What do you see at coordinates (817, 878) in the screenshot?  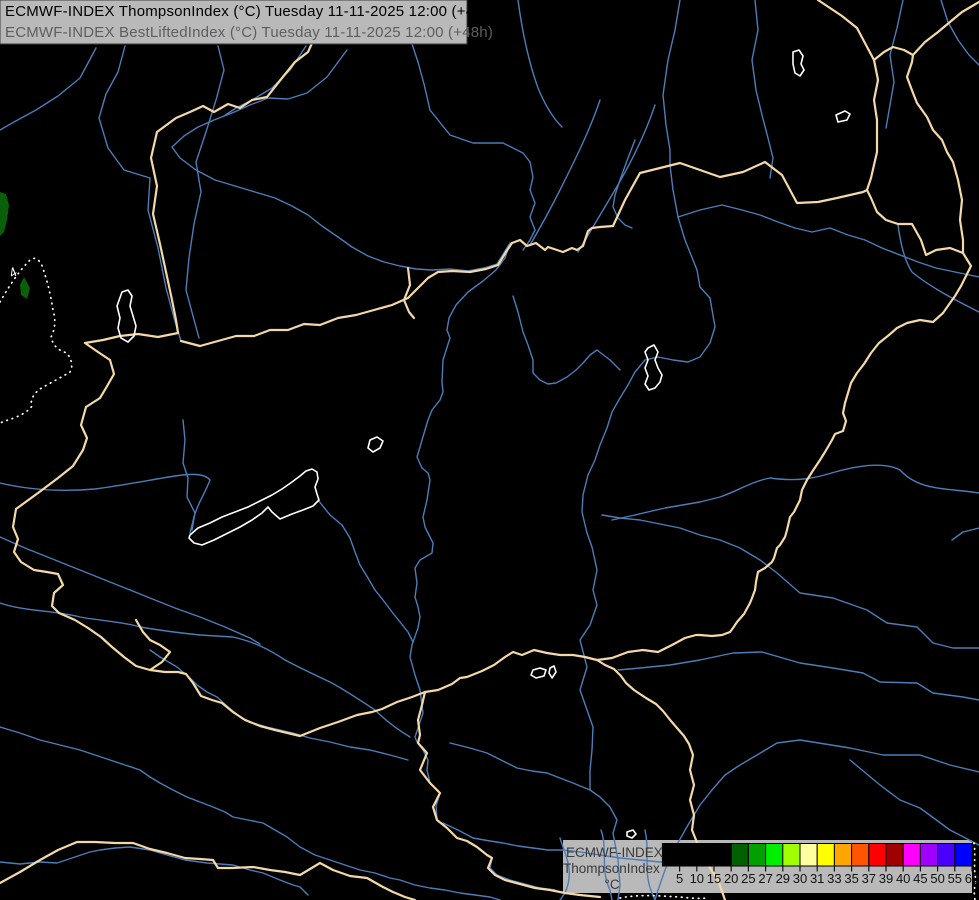 I see `legend-tick-value: 31` at bounding box center [817, 878].